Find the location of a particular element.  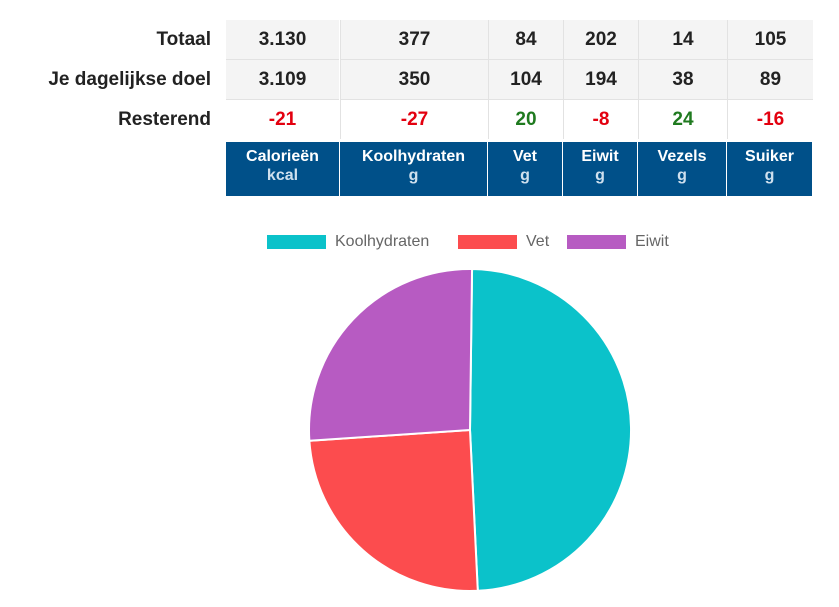

column-header-calories: Calorieën kcal is located at coordinates (282, 169).